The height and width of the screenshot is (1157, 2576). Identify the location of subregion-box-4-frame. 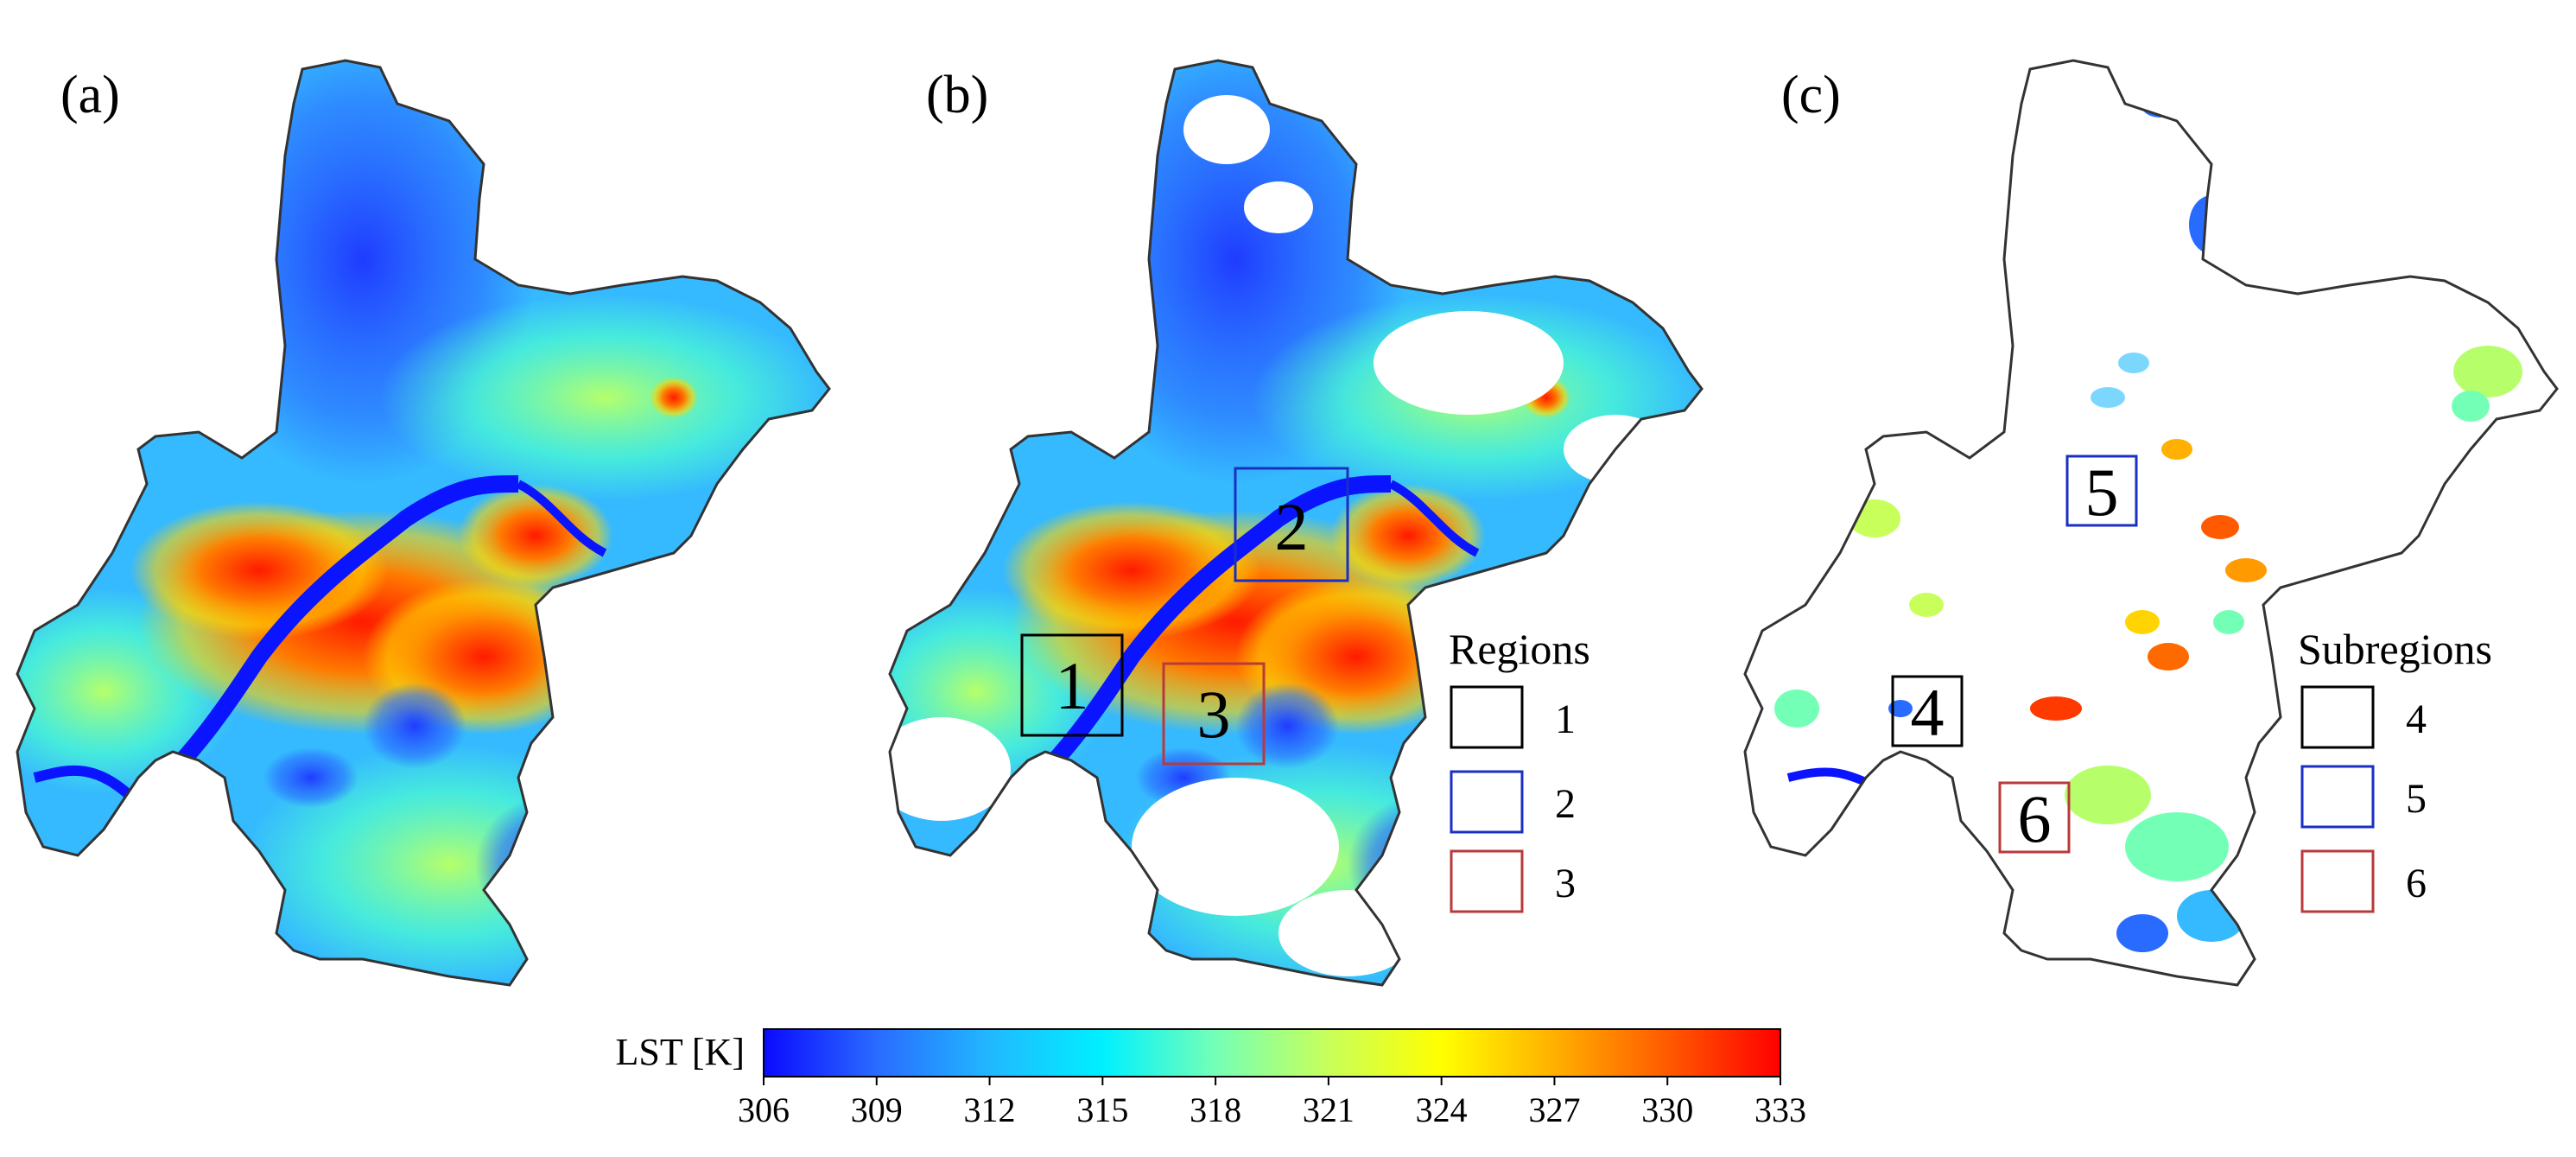
(1927, 711).